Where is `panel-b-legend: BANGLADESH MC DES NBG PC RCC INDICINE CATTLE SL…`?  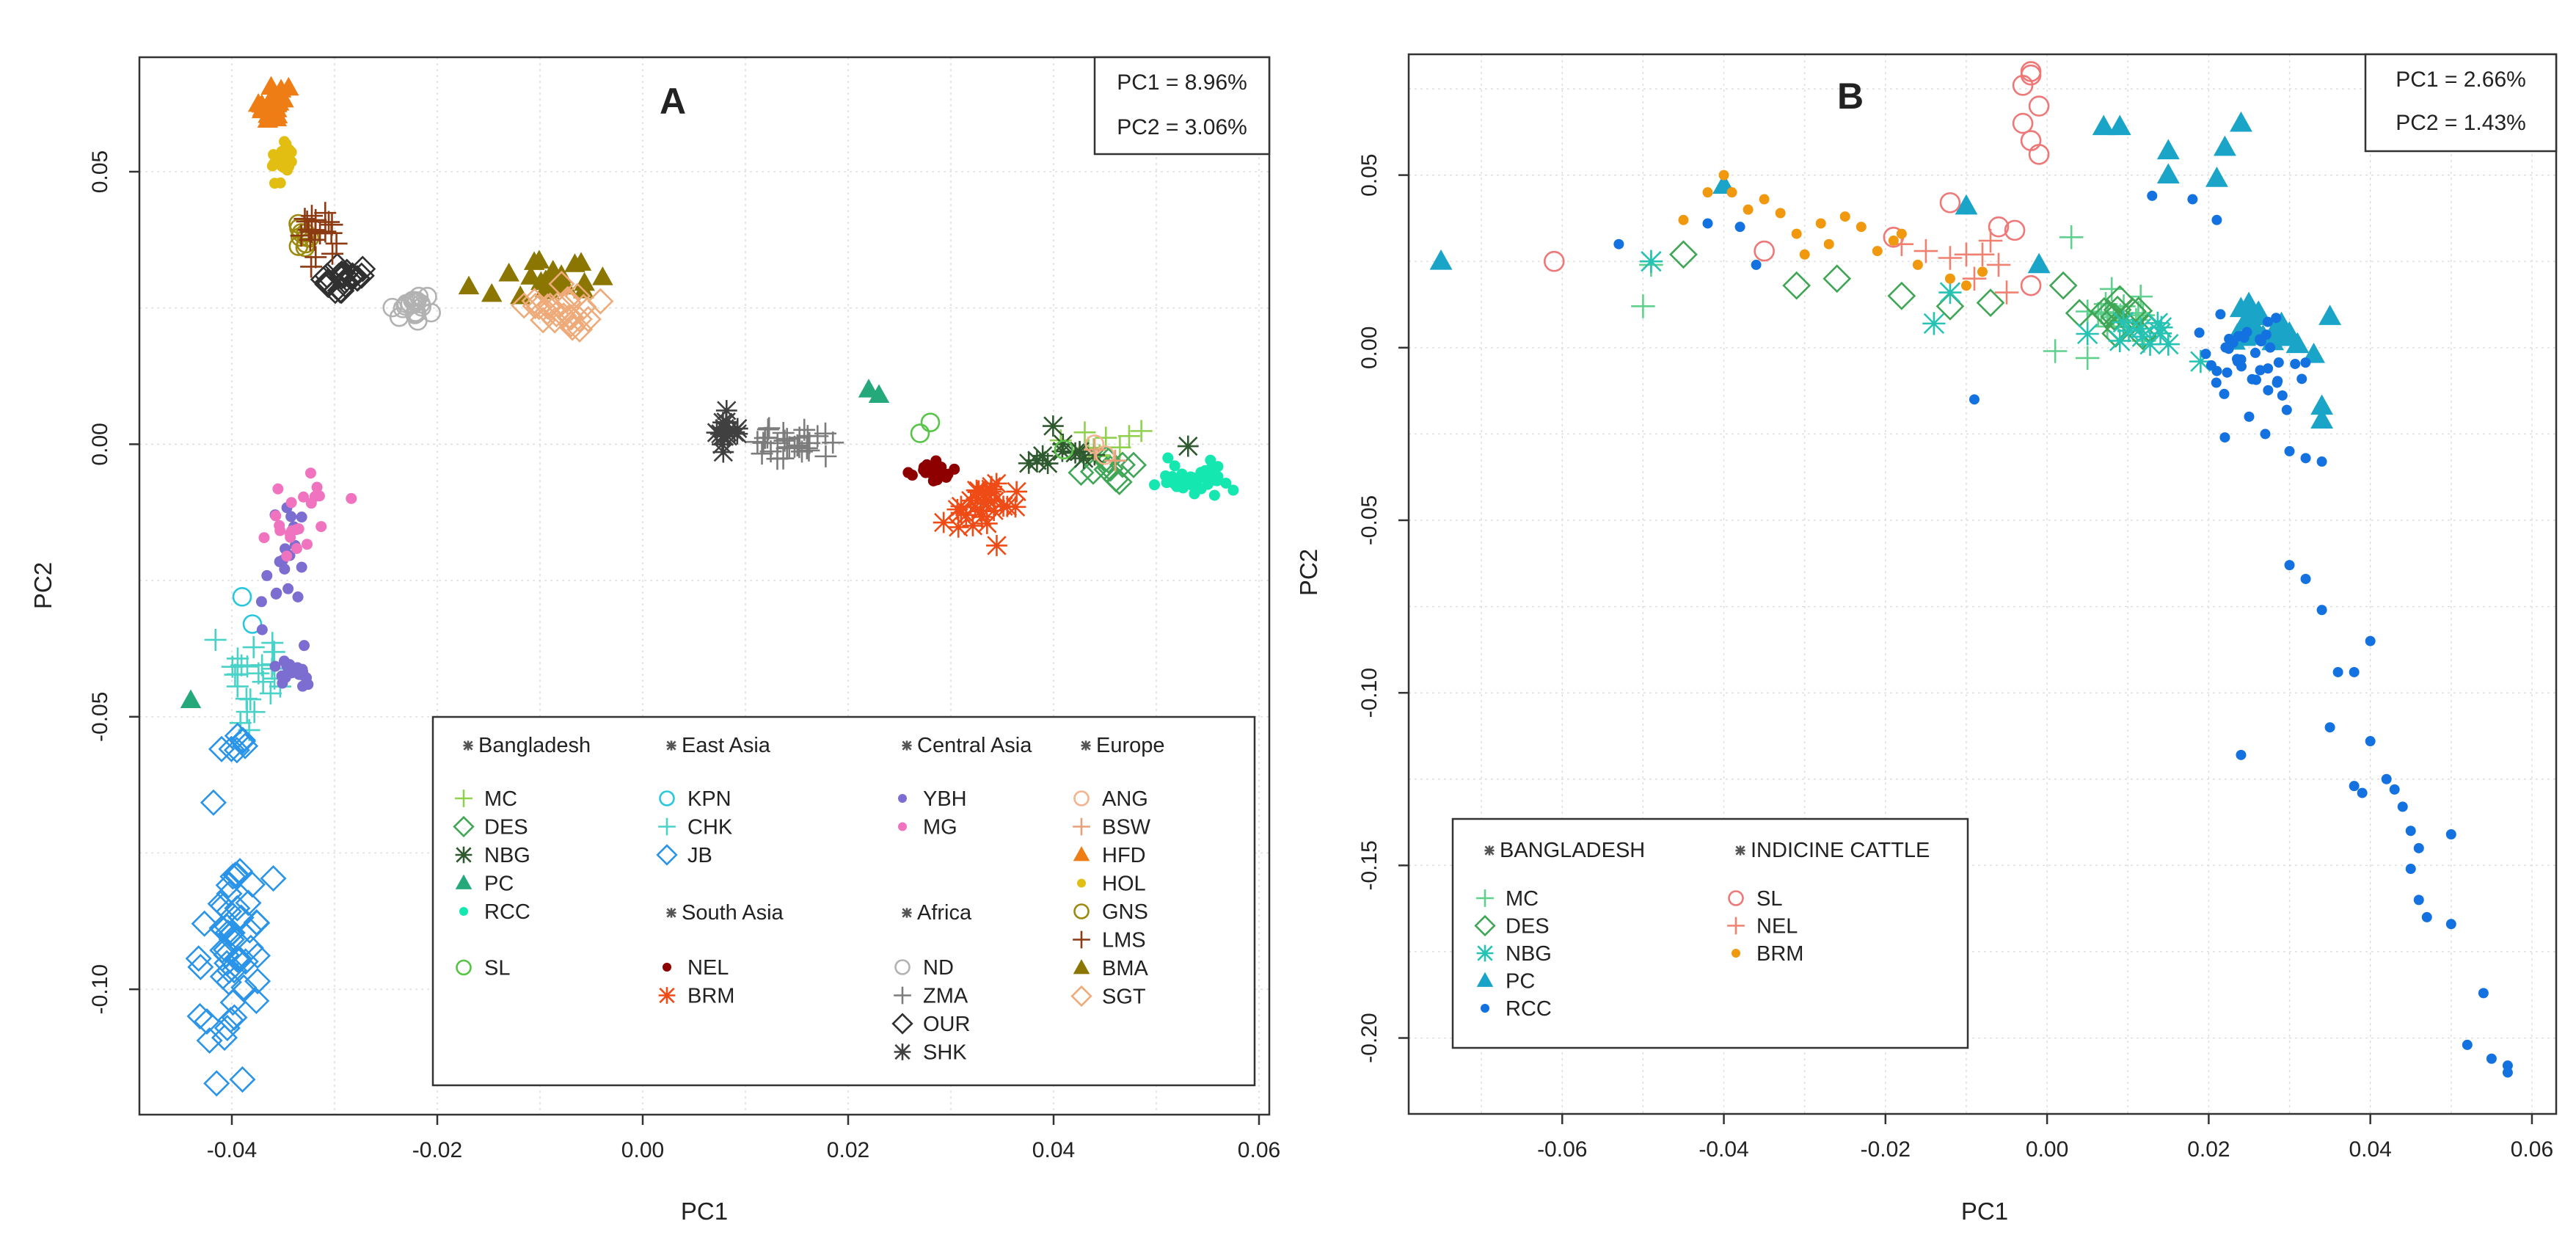 panel-b-legend: BANGLADESH MC DES NBG PC RCC INDICINE CATTLE SL… is located at coordinates (1710, 933).